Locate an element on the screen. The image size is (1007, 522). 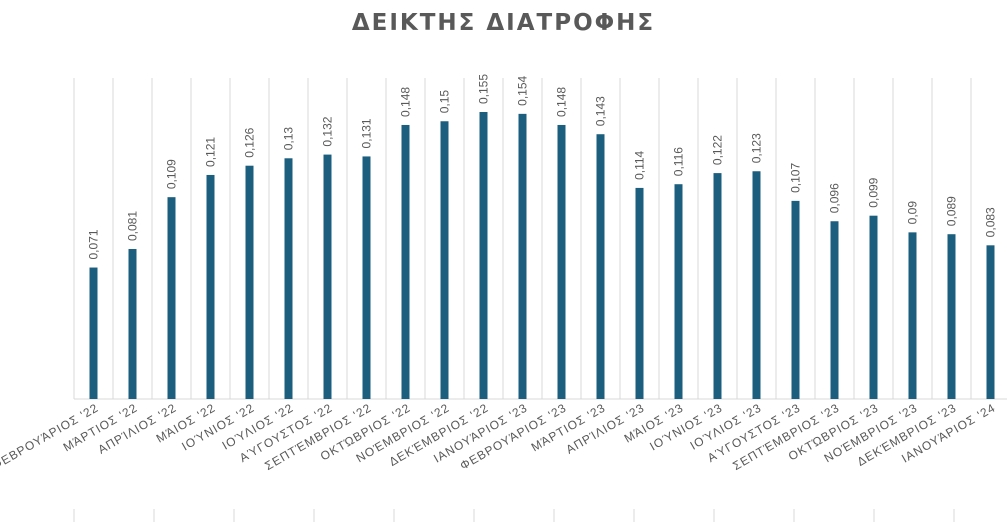
data-label: 0,155 is located at coordinates (484, 89).